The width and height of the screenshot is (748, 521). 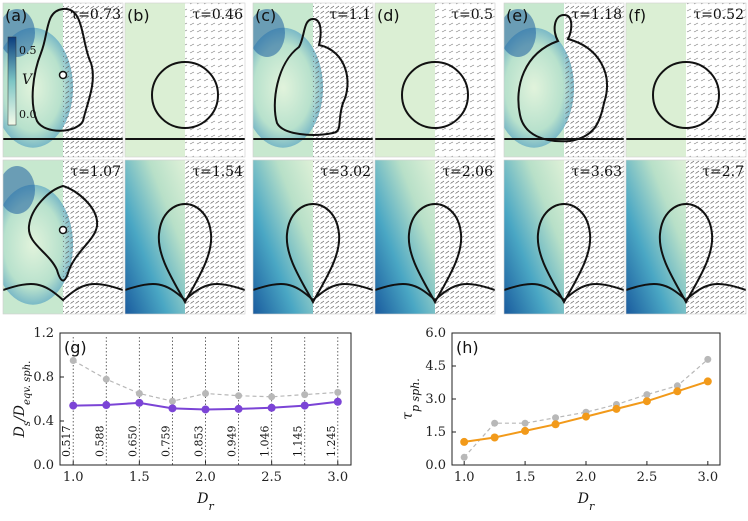 What do you see at coordinates (132, 442) in the screenshot?
I see `annotation-label: 0.650` at bounding box center [132, 442].